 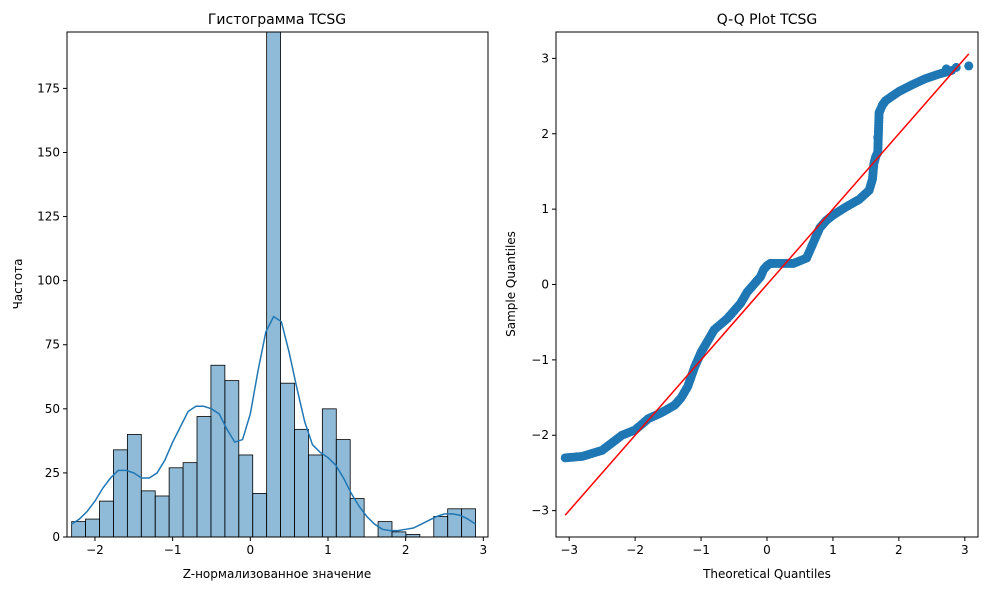 What do you see at coordinates (48, 281) in the screenshot?
I see `y-tick-label: 100` at bounding box center [48, 281].